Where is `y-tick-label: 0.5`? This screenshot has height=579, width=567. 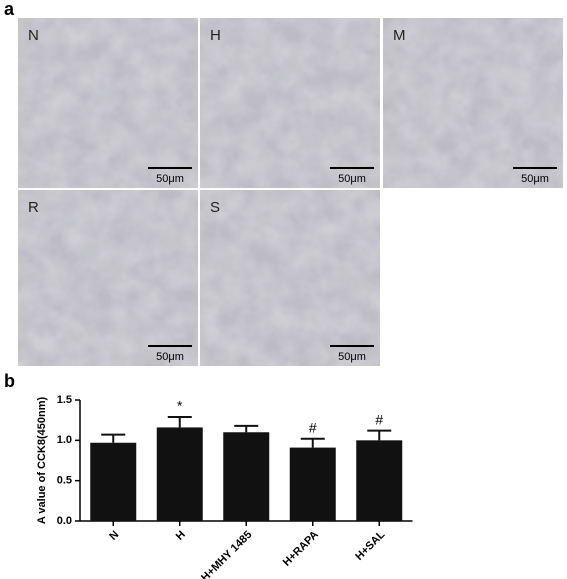
y-tick-label: 0.5 is located at coordinates (64, 481).